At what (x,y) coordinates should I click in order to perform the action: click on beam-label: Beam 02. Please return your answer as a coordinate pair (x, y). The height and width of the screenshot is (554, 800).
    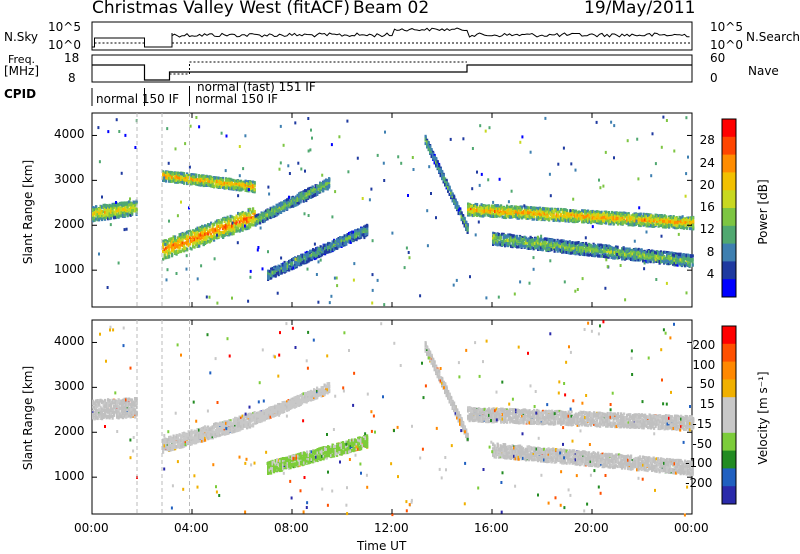
    Looking at the image, I should click on (391, 9).